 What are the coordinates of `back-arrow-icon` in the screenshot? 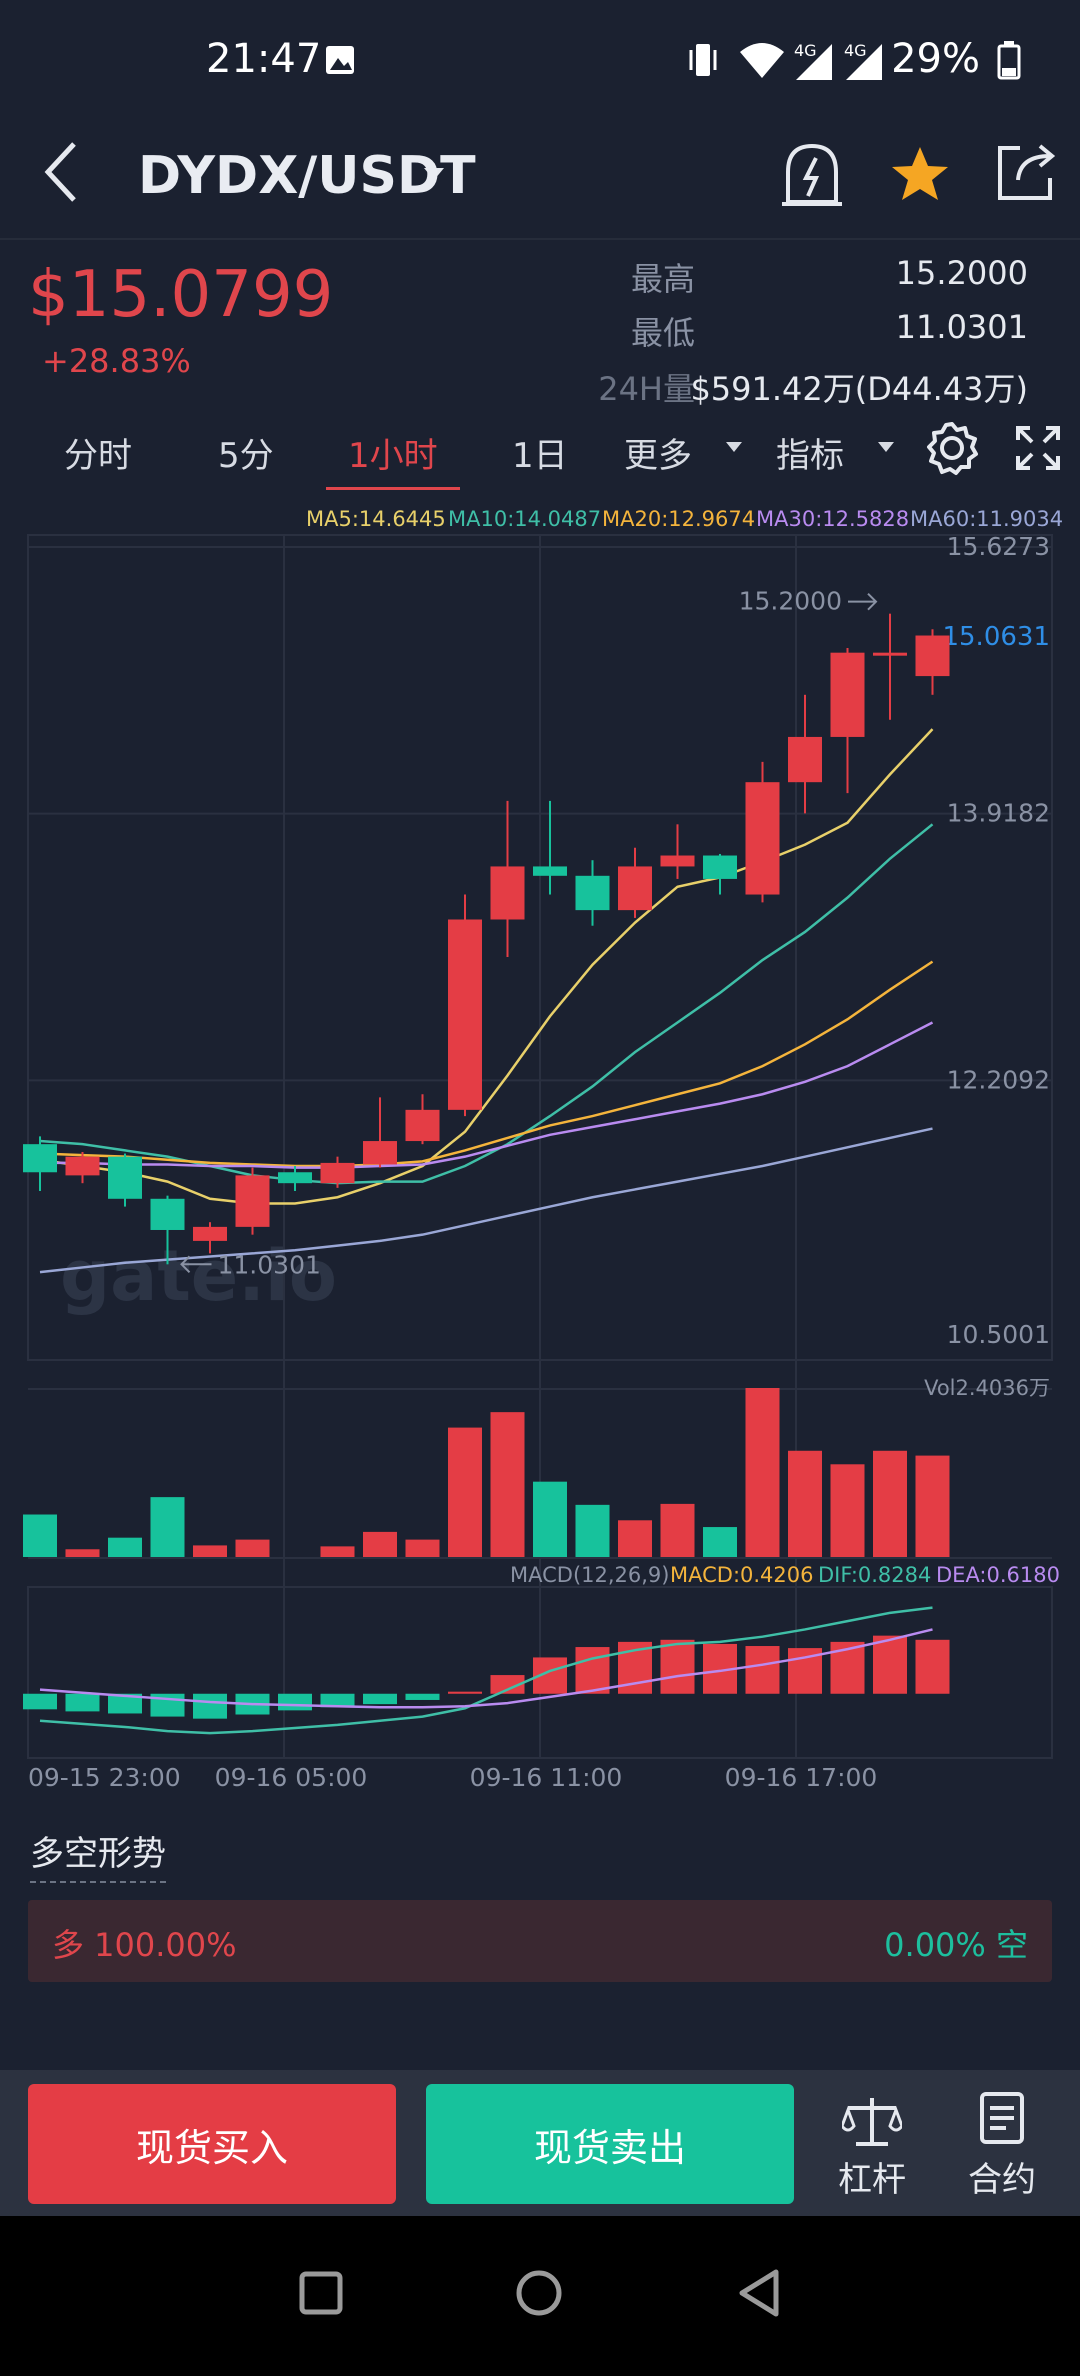 It's located at (62, 172).